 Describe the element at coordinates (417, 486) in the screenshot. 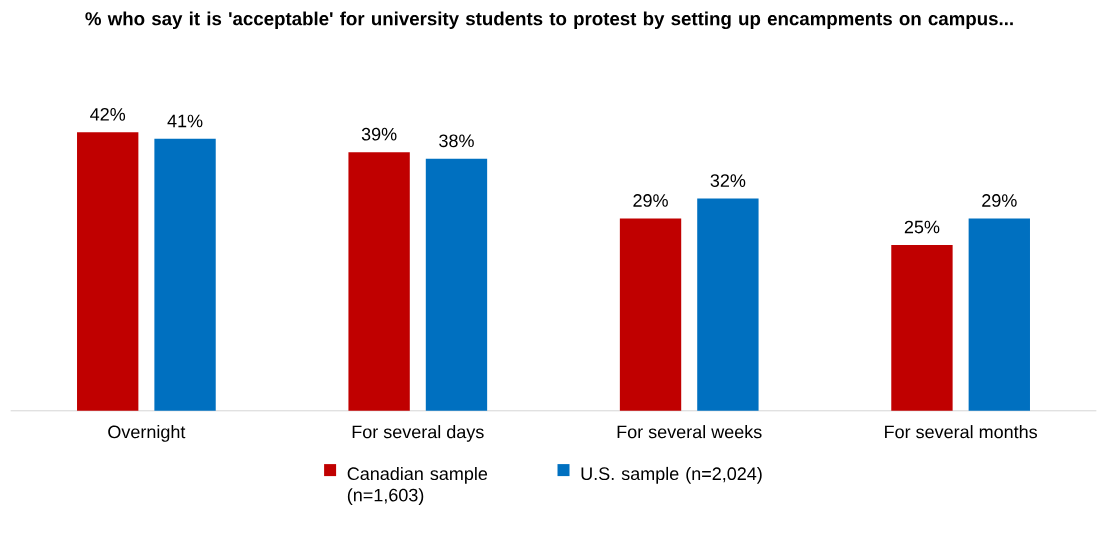

I see `legend-label: Canadian sample (n=1,603)` at that location.